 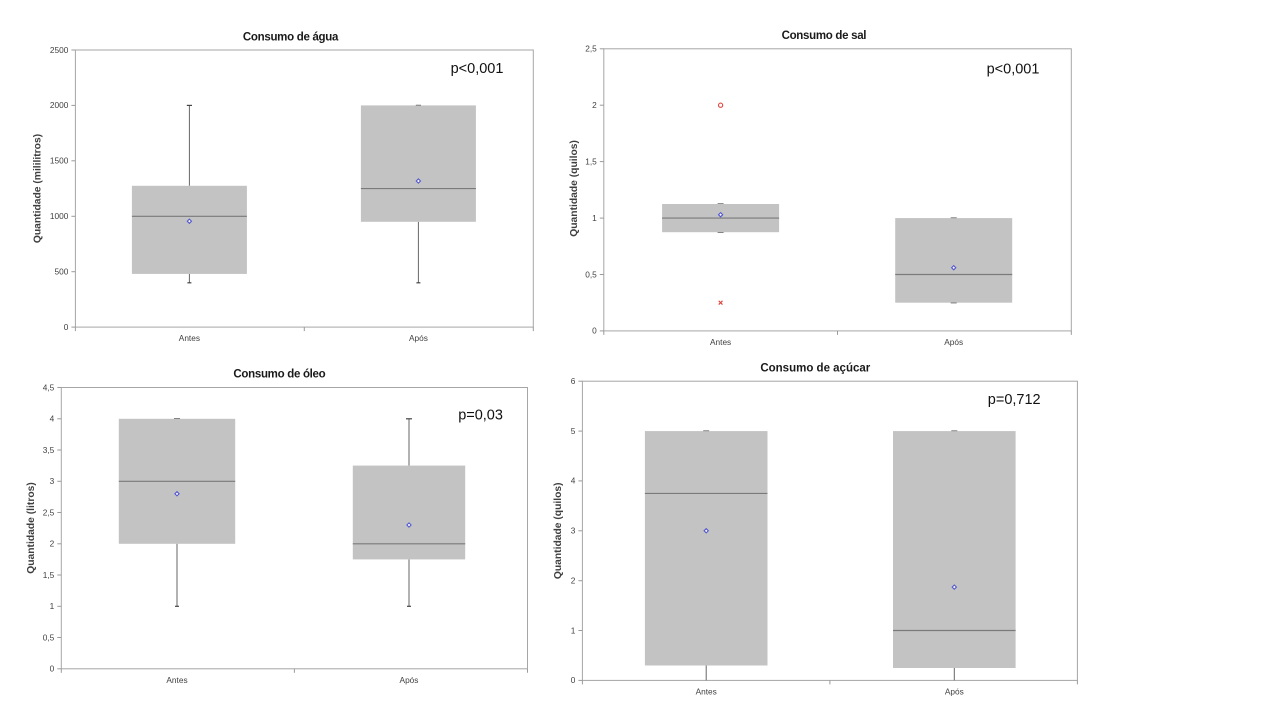 What do you see at coordinates (824, 36) in the screenshot?
I see `svg-text: Consumo de sal` at bounding box center [824, 36].